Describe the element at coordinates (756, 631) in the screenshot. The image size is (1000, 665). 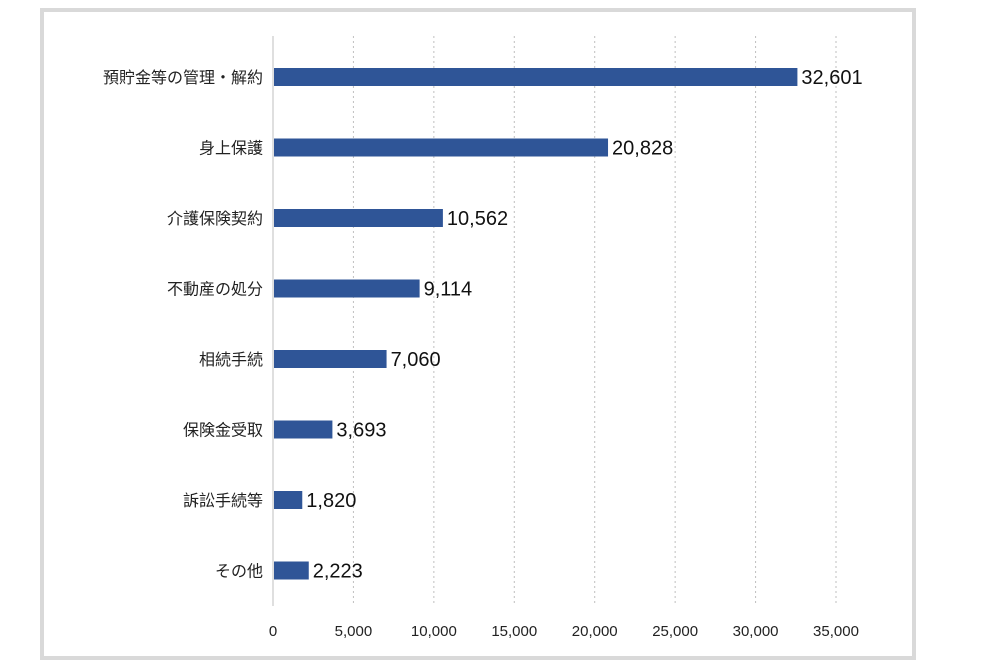
I see `x-tick-label: 30,000` at that location.